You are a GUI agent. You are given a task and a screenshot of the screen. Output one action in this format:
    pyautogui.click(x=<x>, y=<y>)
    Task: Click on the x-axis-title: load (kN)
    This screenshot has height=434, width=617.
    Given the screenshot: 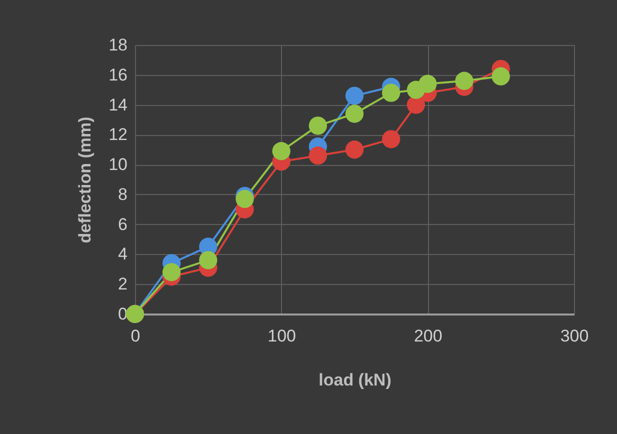 What is the action you would take?
    pyautogui.click(x=355, y=380)
    